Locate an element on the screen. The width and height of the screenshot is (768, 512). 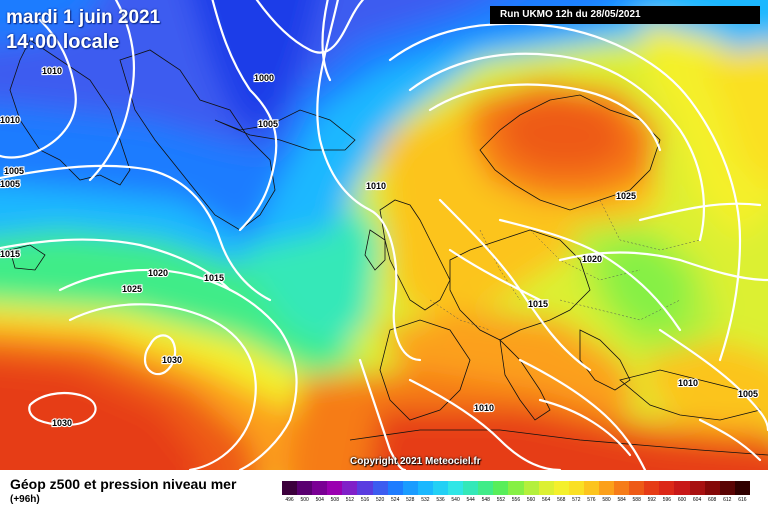
forecast-local-time: 14:00 locale is located at coordinates (63, 42).